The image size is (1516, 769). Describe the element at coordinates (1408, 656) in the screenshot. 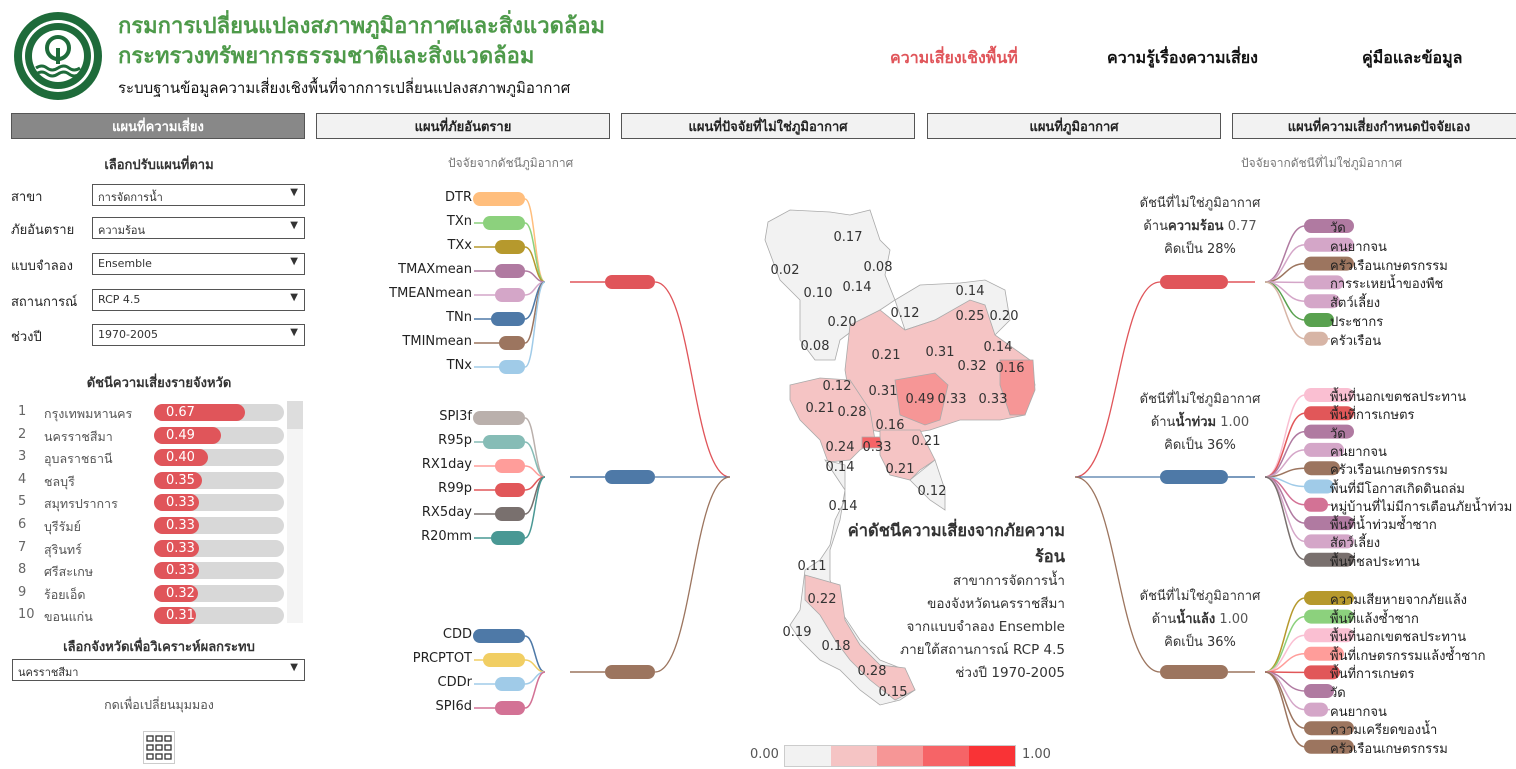

I see `nonclimate-index-label: พื้นที่เกษตรกรรมแล้งซ้ำซาก` at that location.